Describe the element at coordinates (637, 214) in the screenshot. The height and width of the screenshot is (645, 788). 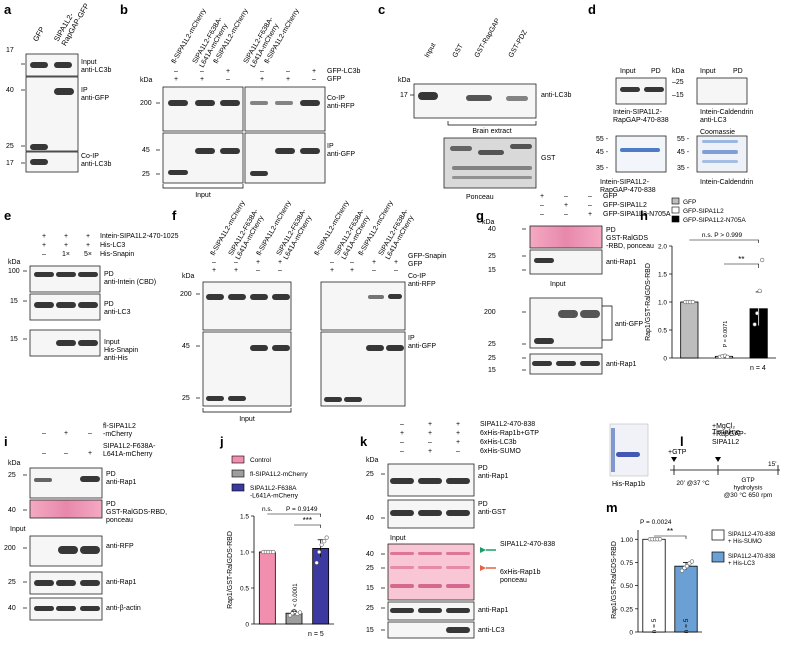
I see `row-label: GFP-SIPA1L2-N705A` at that location.